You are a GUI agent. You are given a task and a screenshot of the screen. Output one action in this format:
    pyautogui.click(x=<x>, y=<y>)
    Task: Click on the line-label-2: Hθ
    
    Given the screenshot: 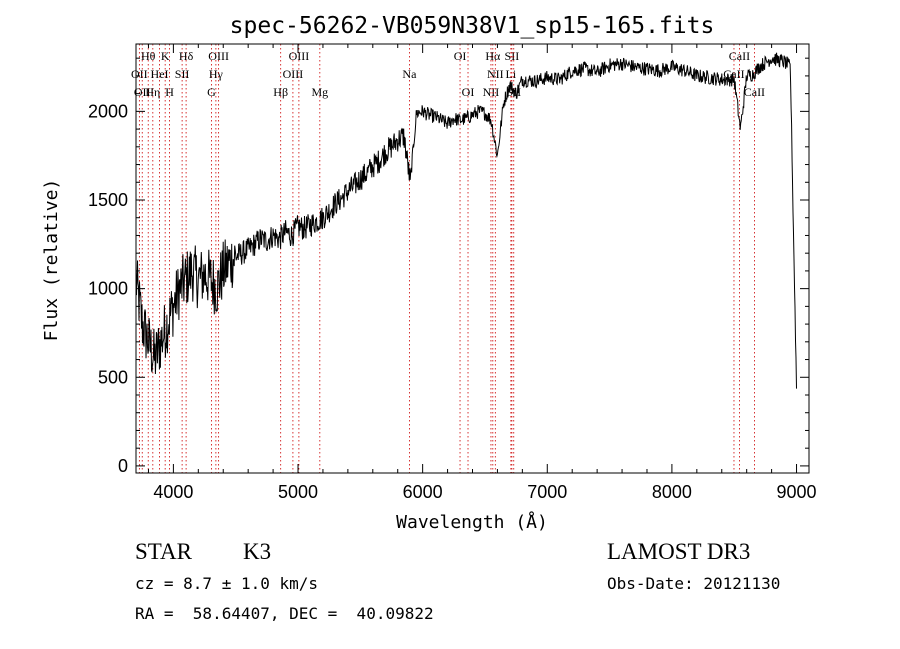 What is the action you would take?
    pyautogui.click(x=148, y=56)
    